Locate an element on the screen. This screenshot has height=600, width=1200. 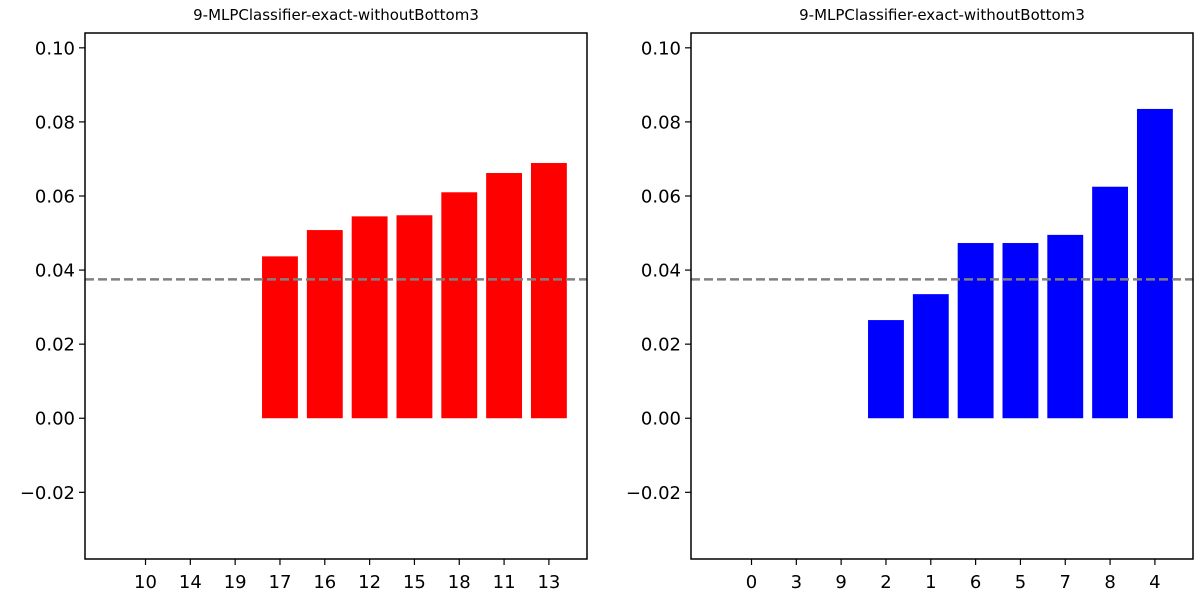
right-xtick-label: 2 is located at coordinates (885, 582).